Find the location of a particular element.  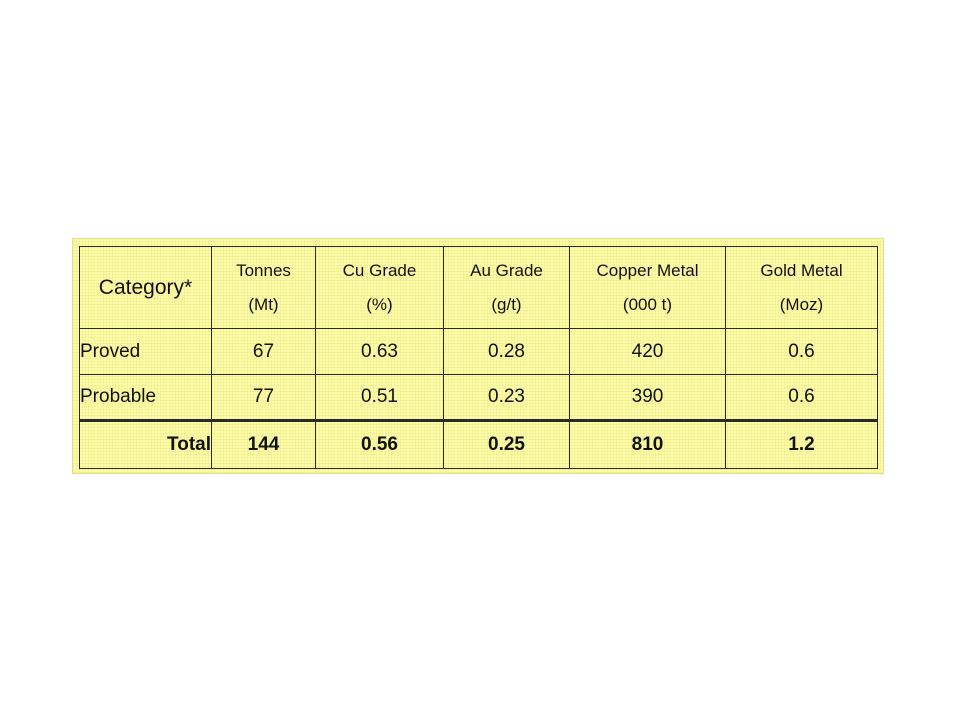

table-row-probable: Probable 77 0.51 0.23 390 0.6 is located at coordinates (478, 397).